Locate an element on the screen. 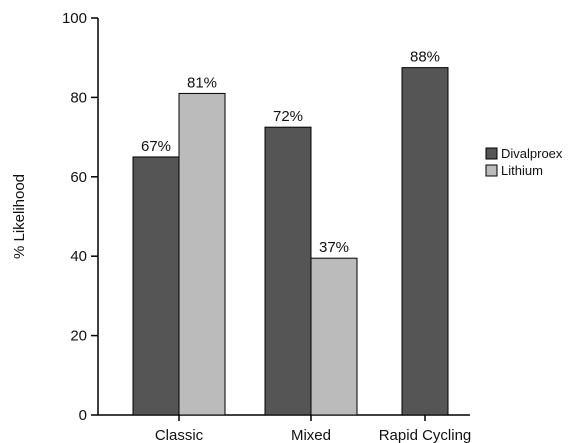 The image size is (578, 443). bar-value-label: 72% is located at coordinates (288, 116).